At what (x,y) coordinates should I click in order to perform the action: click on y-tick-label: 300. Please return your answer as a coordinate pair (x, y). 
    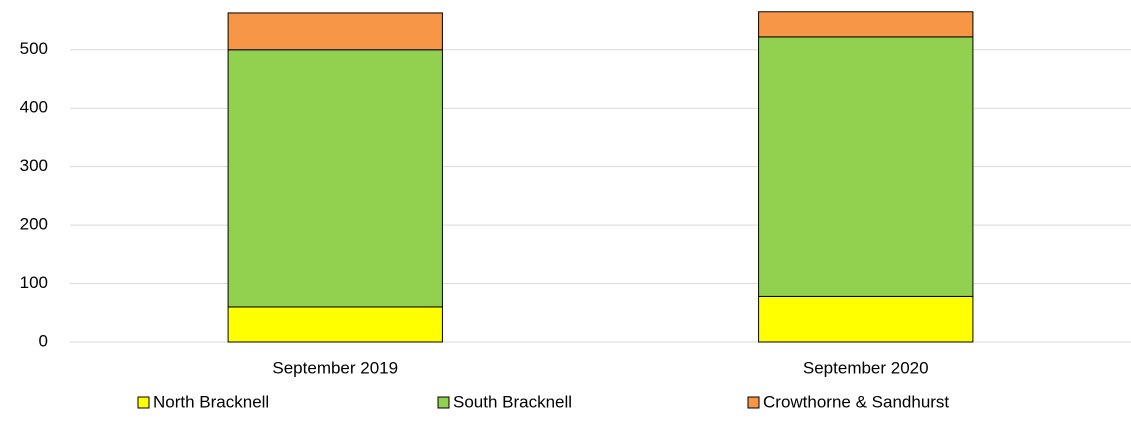
    Looking at the image, I should click on (34, 165).